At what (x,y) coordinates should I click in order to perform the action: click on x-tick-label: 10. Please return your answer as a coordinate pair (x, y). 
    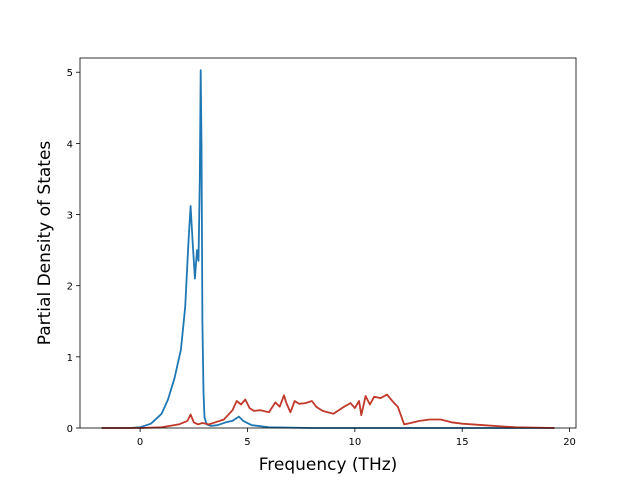
    Looking at the image, I should click on (354, 442).